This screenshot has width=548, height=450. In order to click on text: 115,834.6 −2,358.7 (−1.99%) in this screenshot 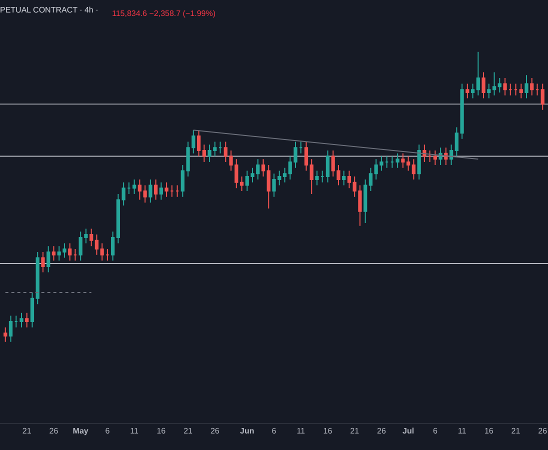, I will do `click(164, 13)`.